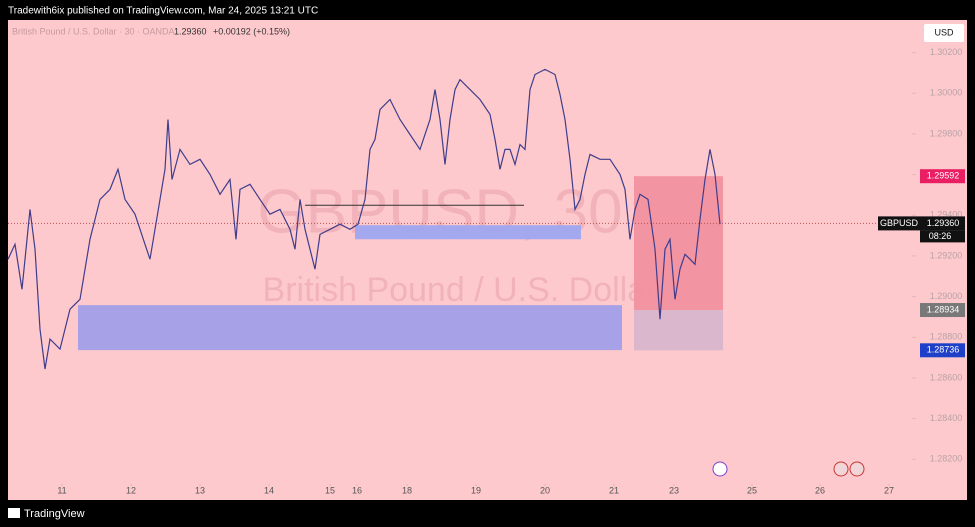 The image size is (975, 527). Describe the element at coordinates (131, 490) in the screenshot. I see `x-tick-label: 12` at that location.